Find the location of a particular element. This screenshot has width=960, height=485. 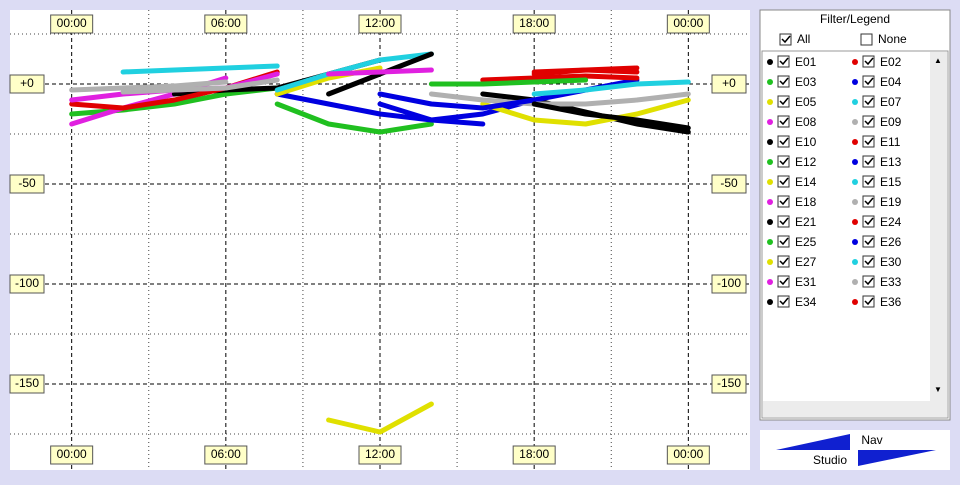

legend-label: E24 is located at coordinates (891, 222).